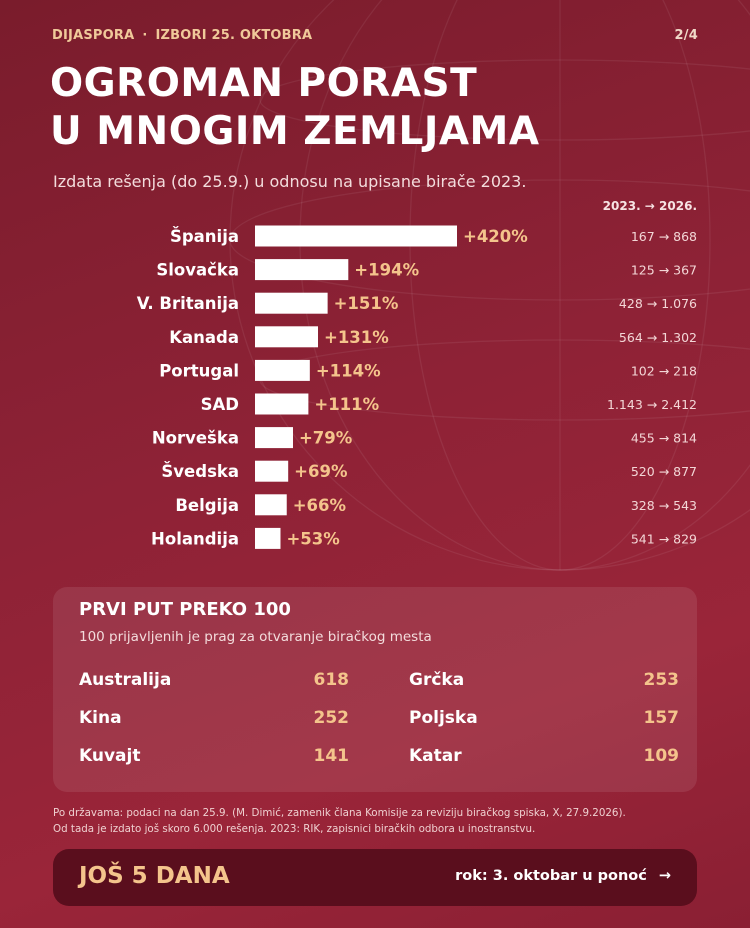 The width and height of the screenshot is (750, 928). Describe the element at coordinates (658, 303) in the screenshot. I see `comparison-label: 428 → 1.076` at that location.